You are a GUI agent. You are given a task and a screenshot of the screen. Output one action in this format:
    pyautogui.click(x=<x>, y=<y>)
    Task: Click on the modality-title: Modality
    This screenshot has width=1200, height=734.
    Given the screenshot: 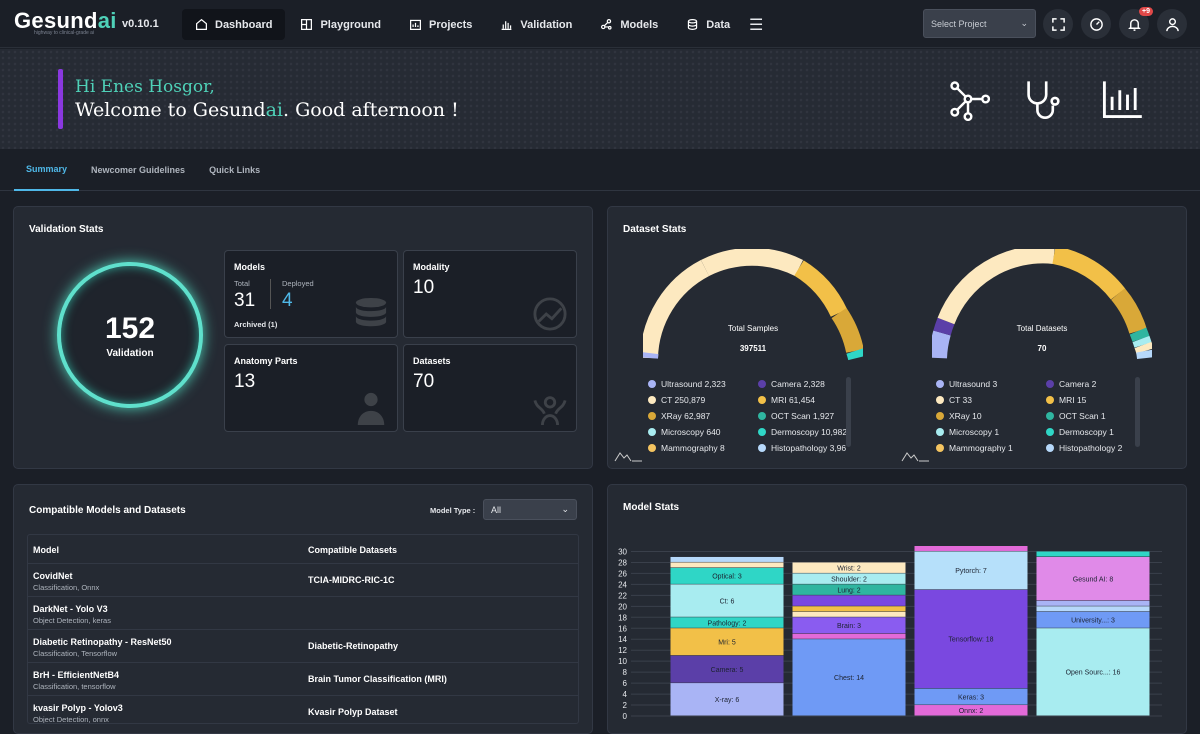 What is the action you would take?
    pyautogui.click(x=431, y=267)
    